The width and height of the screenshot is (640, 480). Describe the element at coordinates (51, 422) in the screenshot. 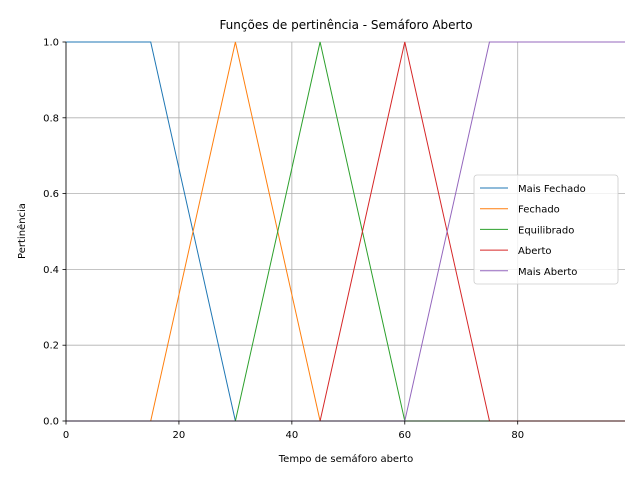

I see `y-tick-label: 0.0` at that location.